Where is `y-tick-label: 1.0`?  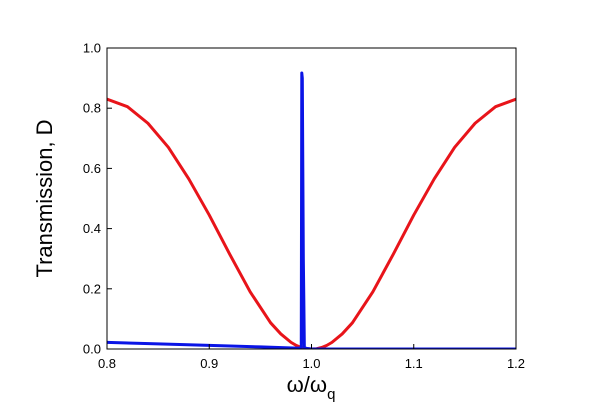 y-tick-label: 1.0 is located at coordinates (92, 48).